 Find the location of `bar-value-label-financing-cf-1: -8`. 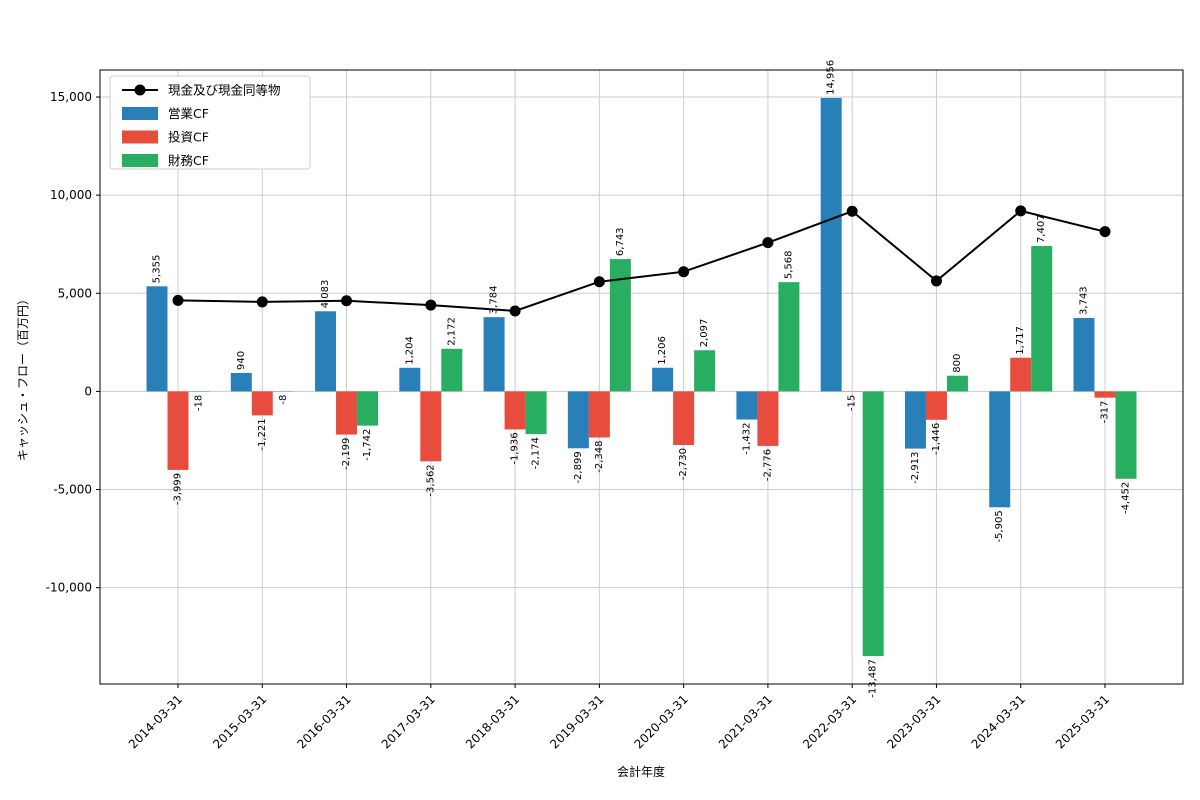

bar-value-label-financing-cf-1: -8 is located at coordinates (283, 400).